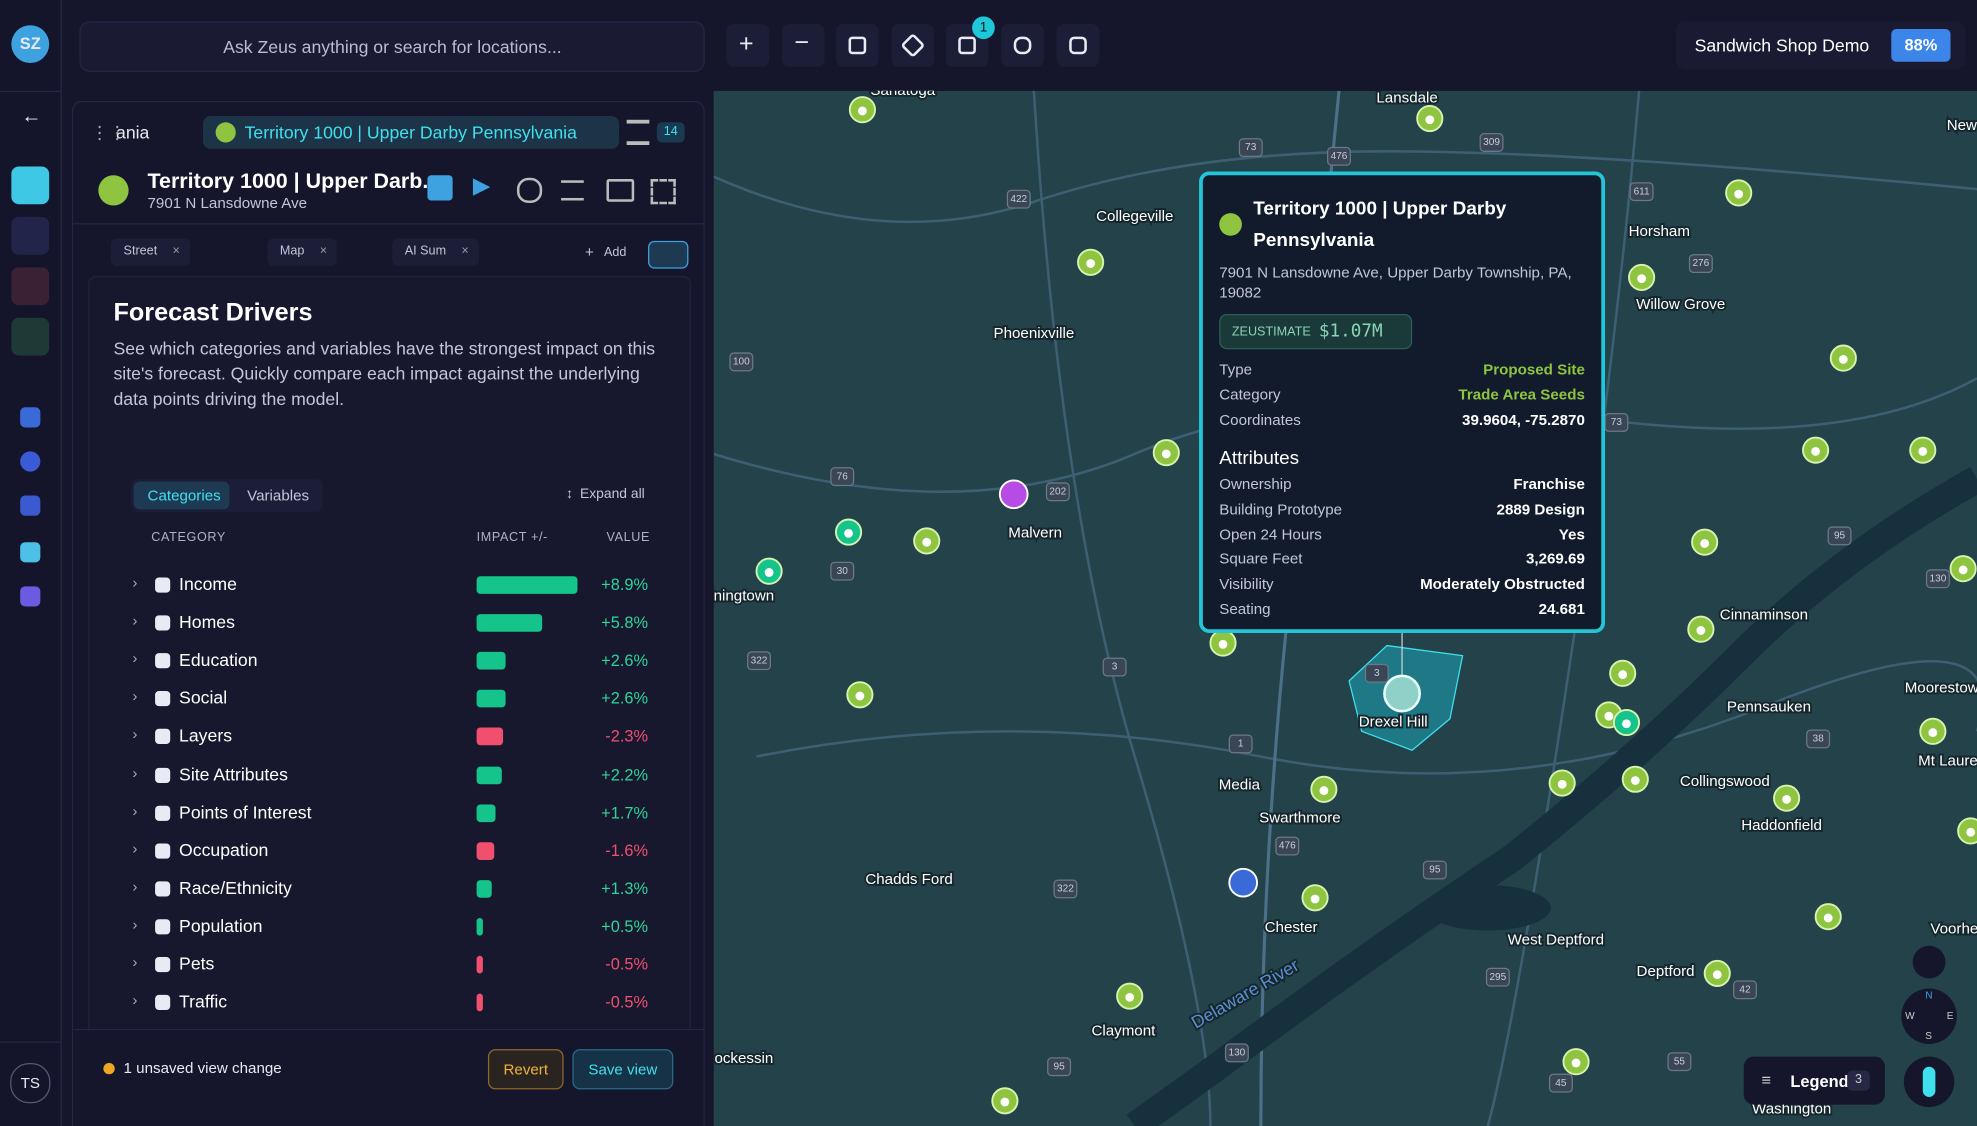 The image size is (1977, 1126). I want to click on driver-row: › Race/Ethnicity +1.3%, so click(388, 889).